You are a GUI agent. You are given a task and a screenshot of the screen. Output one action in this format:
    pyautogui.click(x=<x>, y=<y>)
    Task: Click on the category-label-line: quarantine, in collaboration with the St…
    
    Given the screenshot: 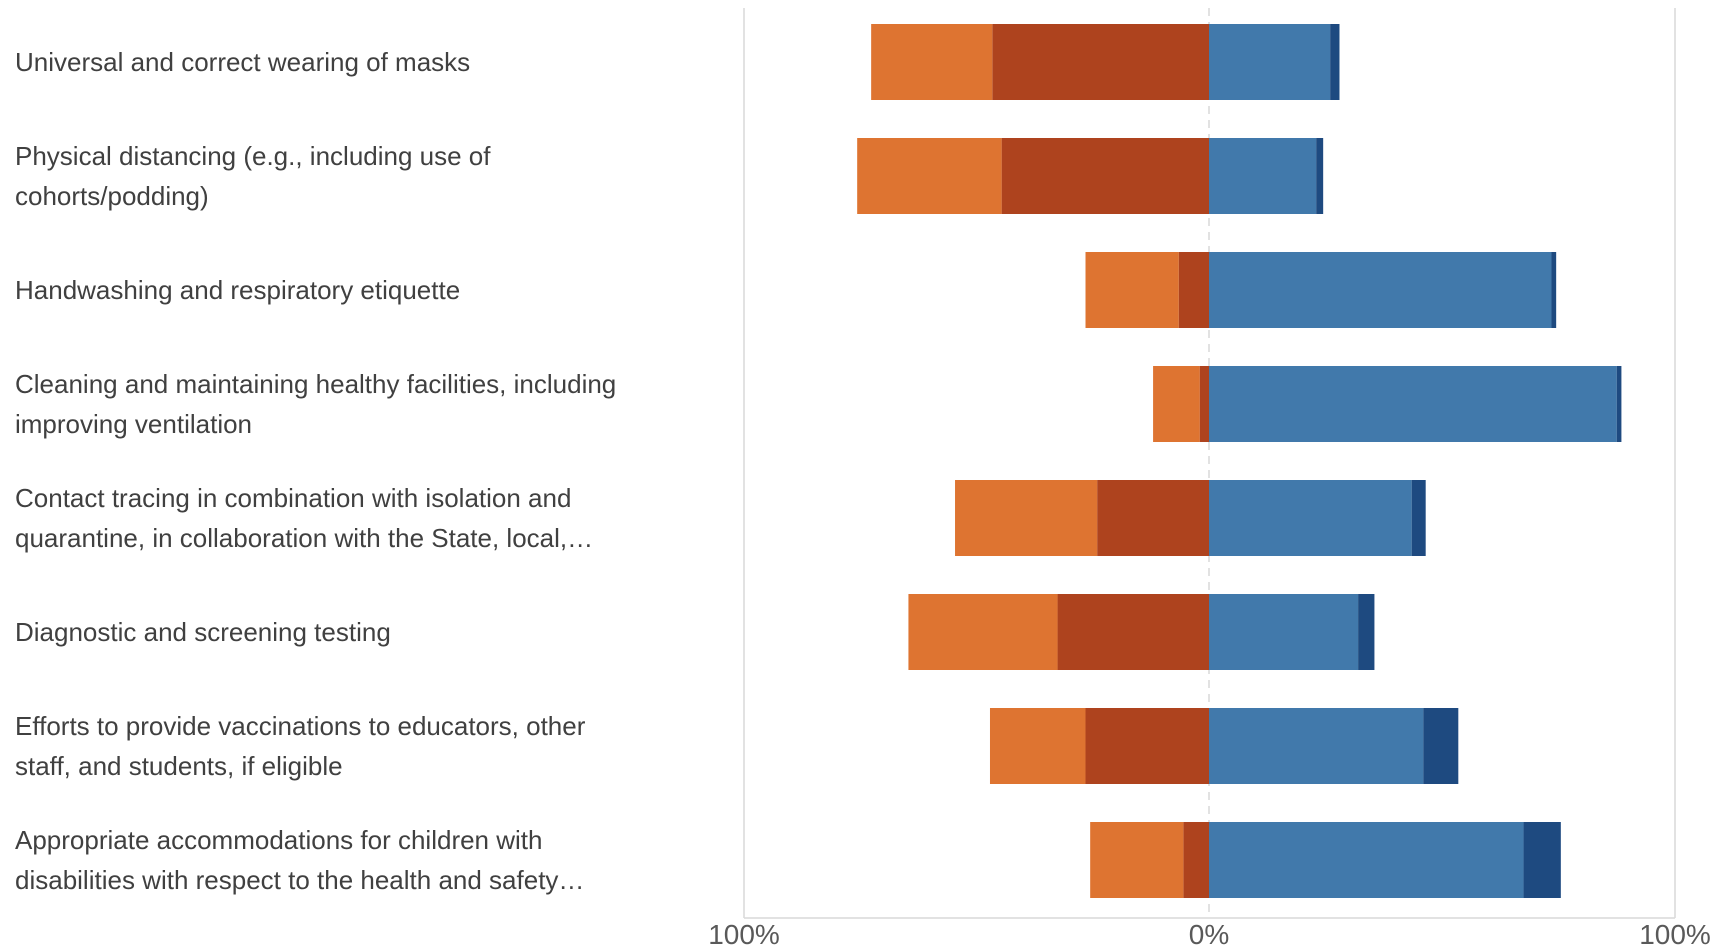 What is the action you would take?
    pyautogui.click(x=304, y=538)
    